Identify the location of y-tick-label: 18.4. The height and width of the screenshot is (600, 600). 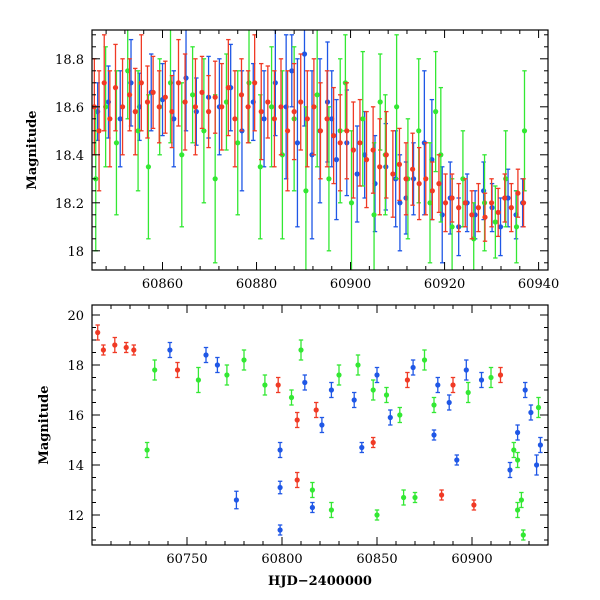
(69, 156).